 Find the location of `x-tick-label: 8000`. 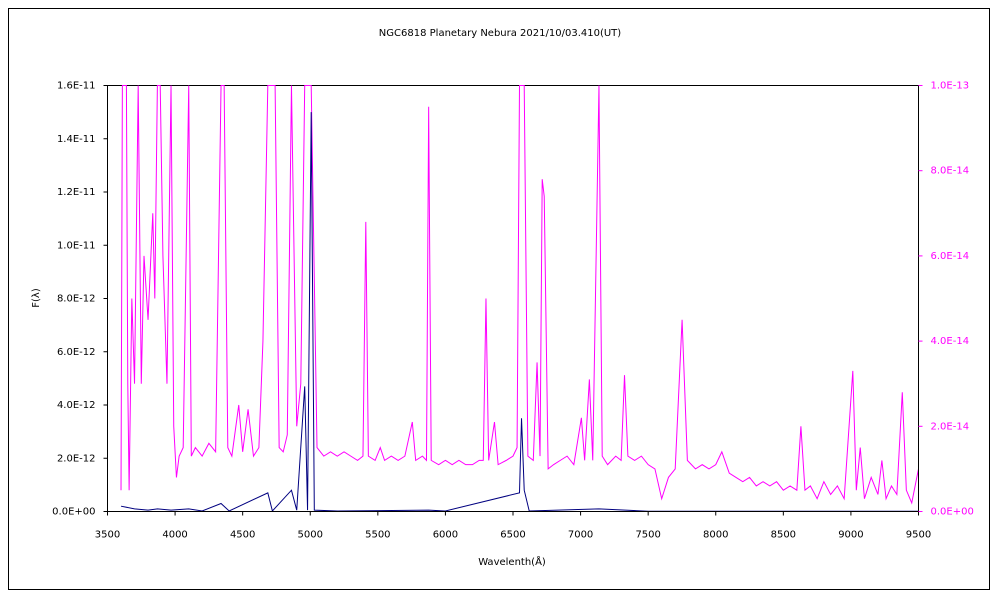

x-tick-label: 8000 is located at coordinates (715, 535).